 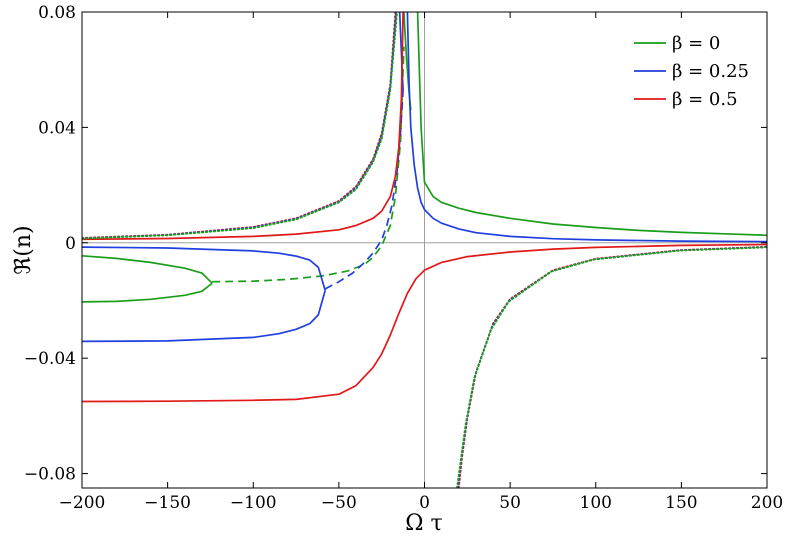 What do you see at coordinates (339, 503) in the screenshot?
I see `x-tick-label: −50` at bounding box center [339, 503].